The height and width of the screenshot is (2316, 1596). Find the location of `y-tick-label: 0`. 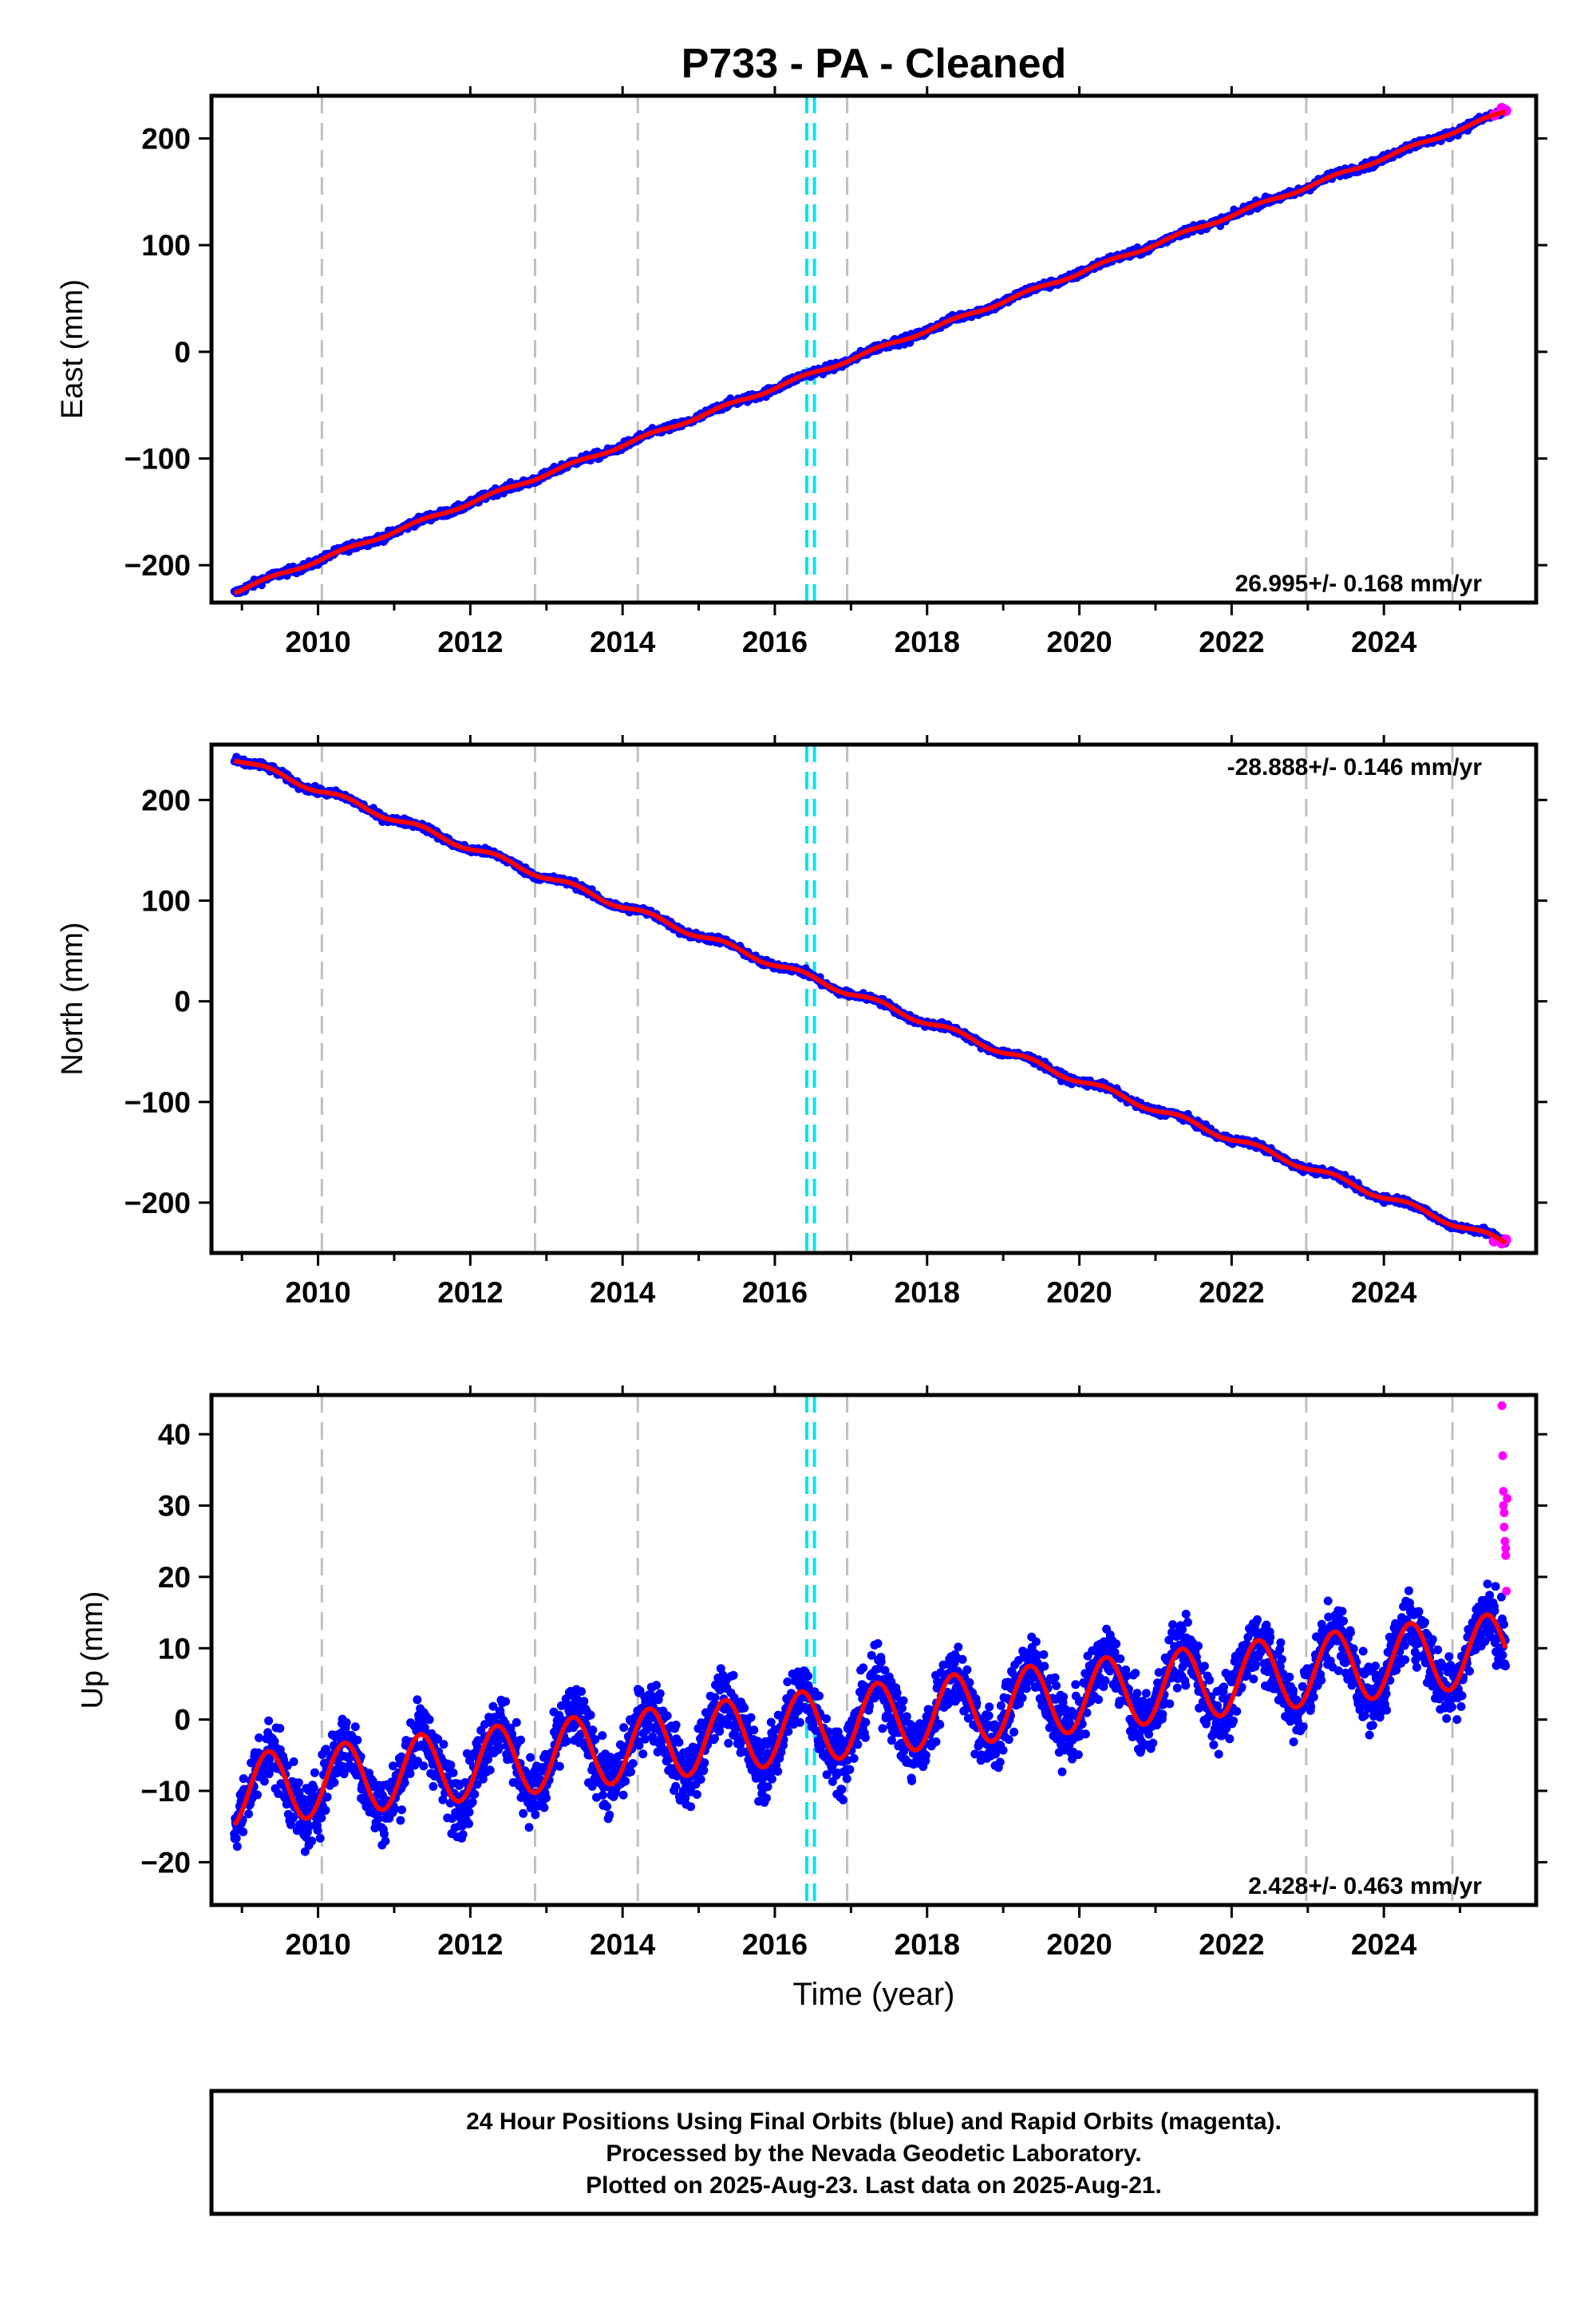

y-tick-label: 0 is located at coordinates (182, 1002).